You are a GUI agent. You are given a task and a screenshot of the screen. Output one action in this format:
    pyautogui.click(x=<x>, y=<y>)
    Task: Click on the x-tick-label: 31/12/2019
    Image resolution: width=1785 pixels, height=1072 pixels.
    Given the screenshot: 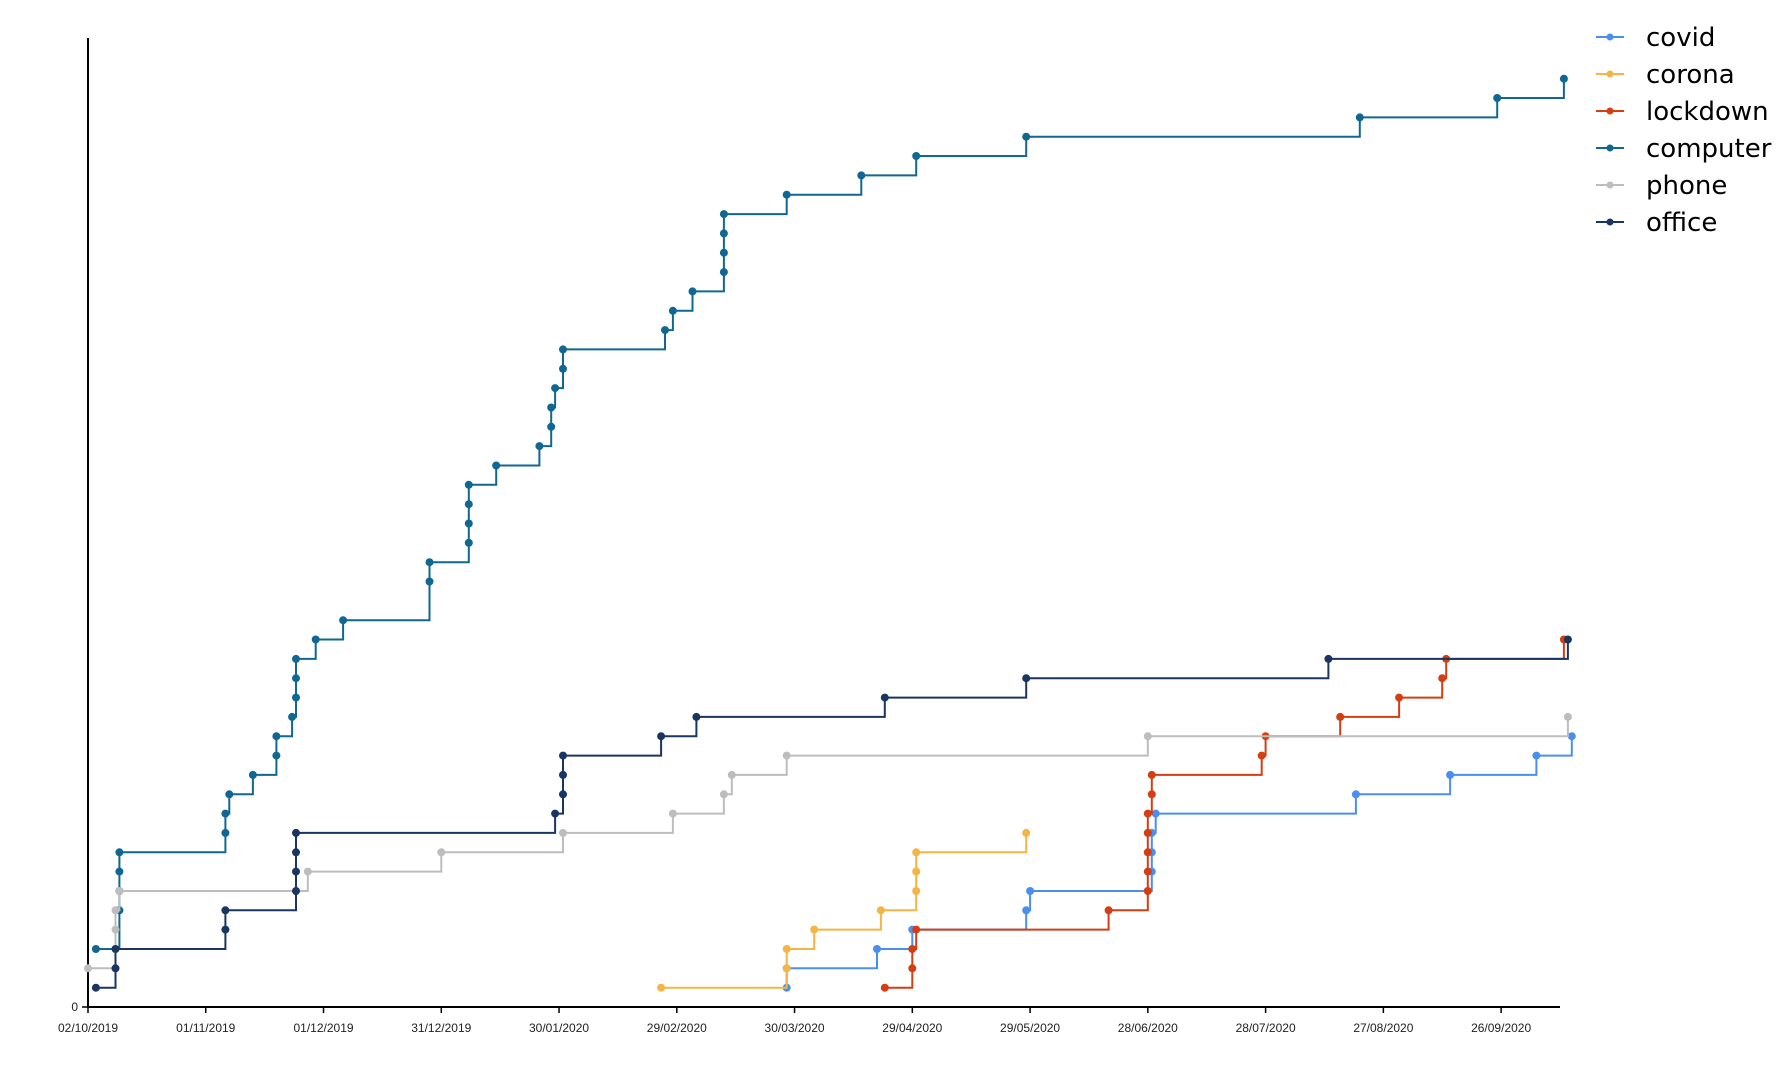 What is the action you would take?
    pyautogui.click(x=441, y=1028)
    